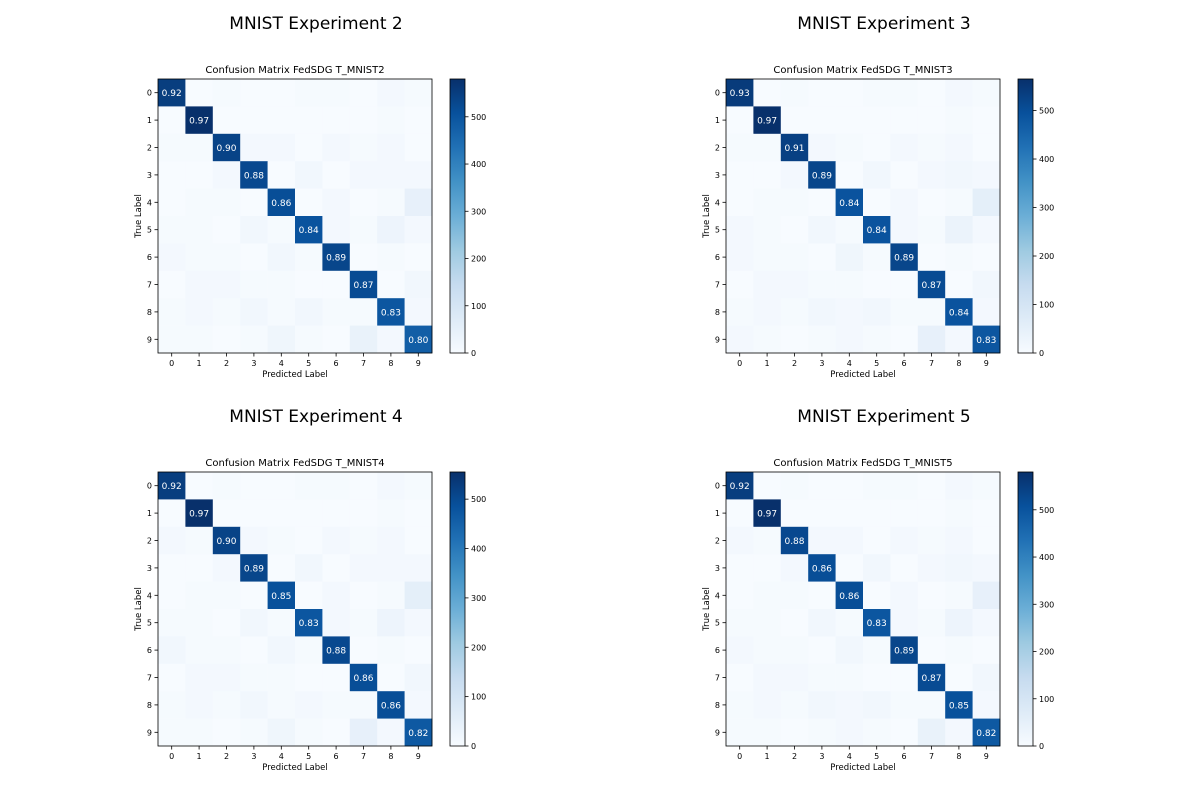 The image size is (1200, 800). Describe the element at coordinates (418, 756) in the screenshot. I see `x-tick-label: 9` at that location.